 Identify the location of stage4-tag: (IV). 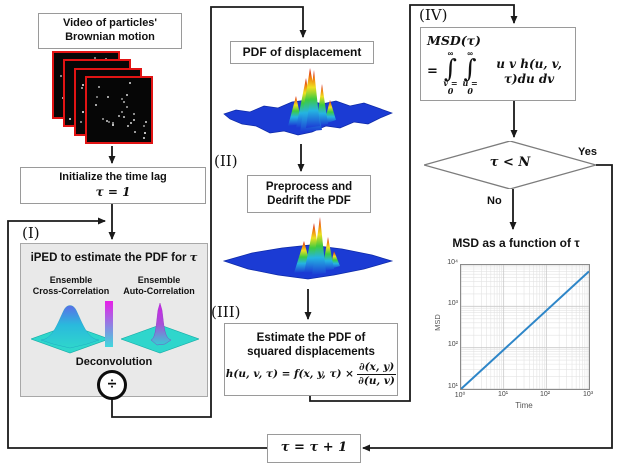
(433, 15).